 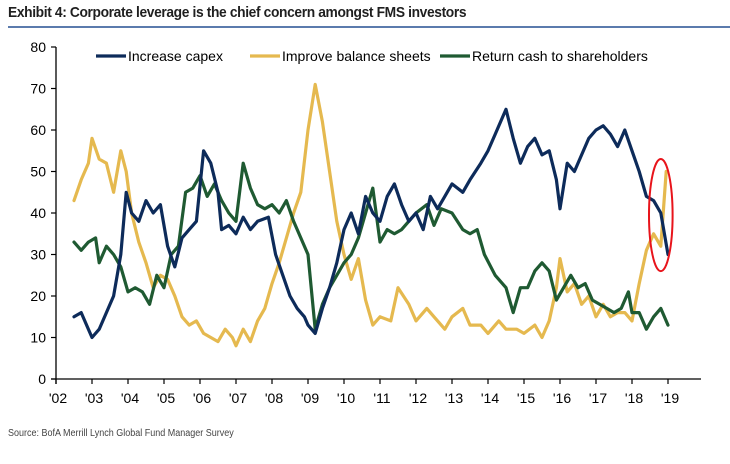 I want to click on x-tick-label: '12, so click(x=418, y=398).